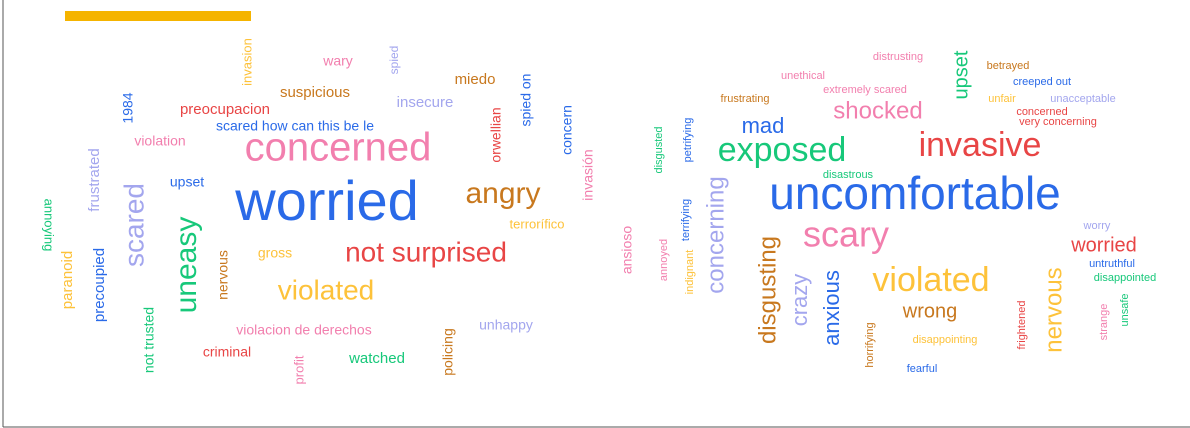 This screenshot has width=1190, height=428. What do you see at coordinates (664, 260) in the screenshot?
I see `word: annoyed` at bounding box center [664, 260].